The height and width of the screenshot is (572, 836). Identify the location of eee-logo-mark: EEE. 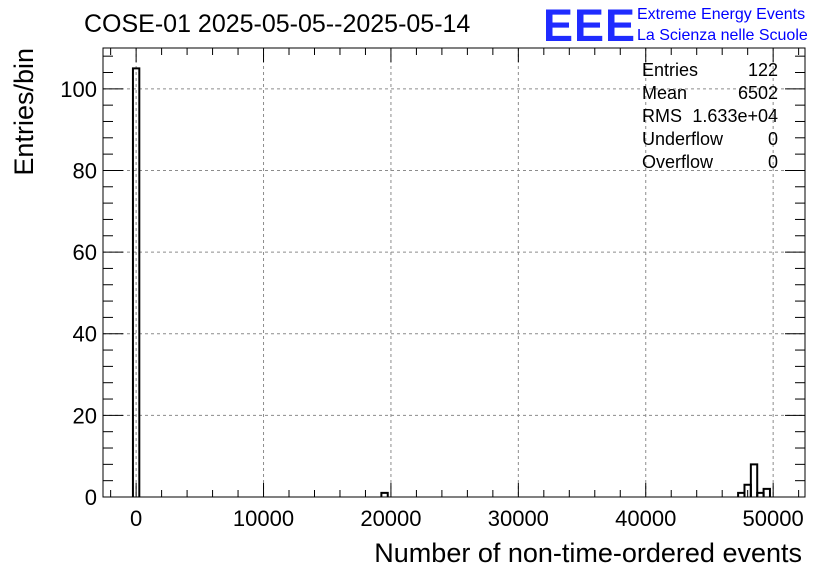
(590, 25).